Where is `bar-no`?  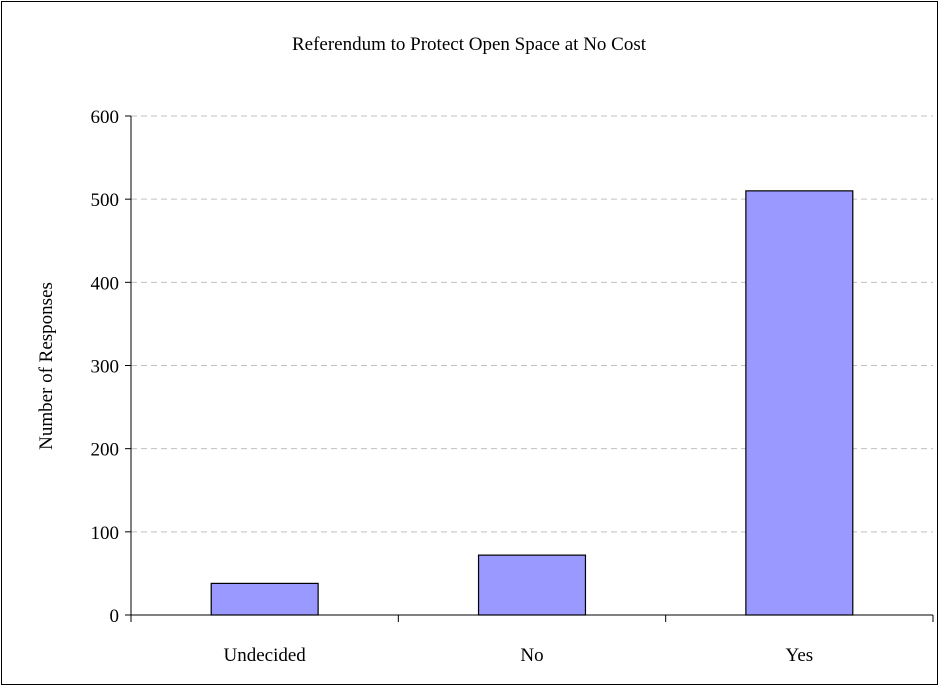 bar-no is located at coordinates (532, 585).